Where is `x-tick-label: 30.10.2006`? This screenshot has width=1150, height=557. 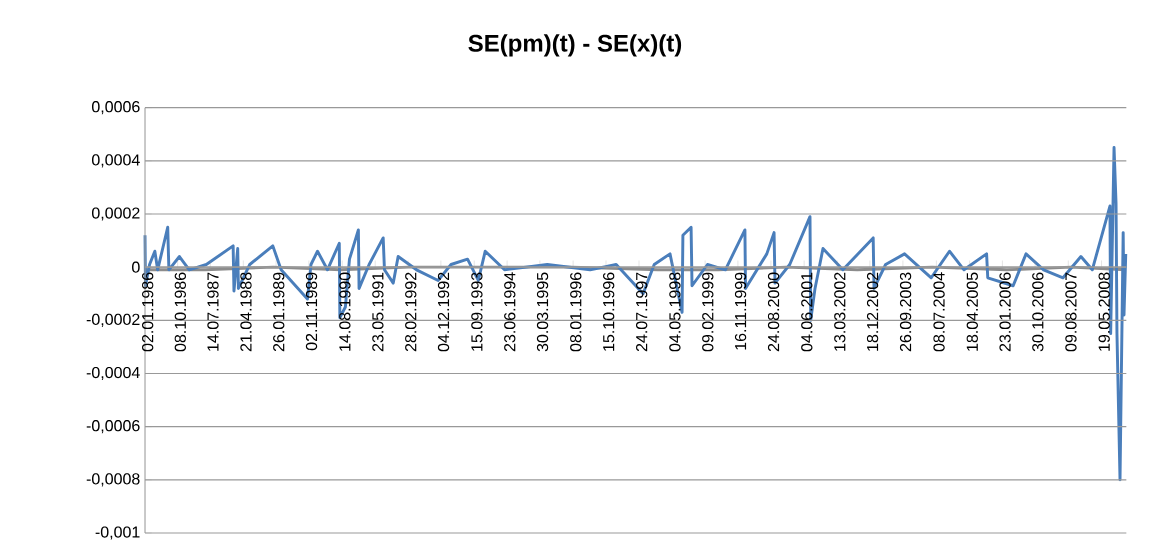 x-tick-label: 30.10.2006 is located at coordinates (1038, 312).